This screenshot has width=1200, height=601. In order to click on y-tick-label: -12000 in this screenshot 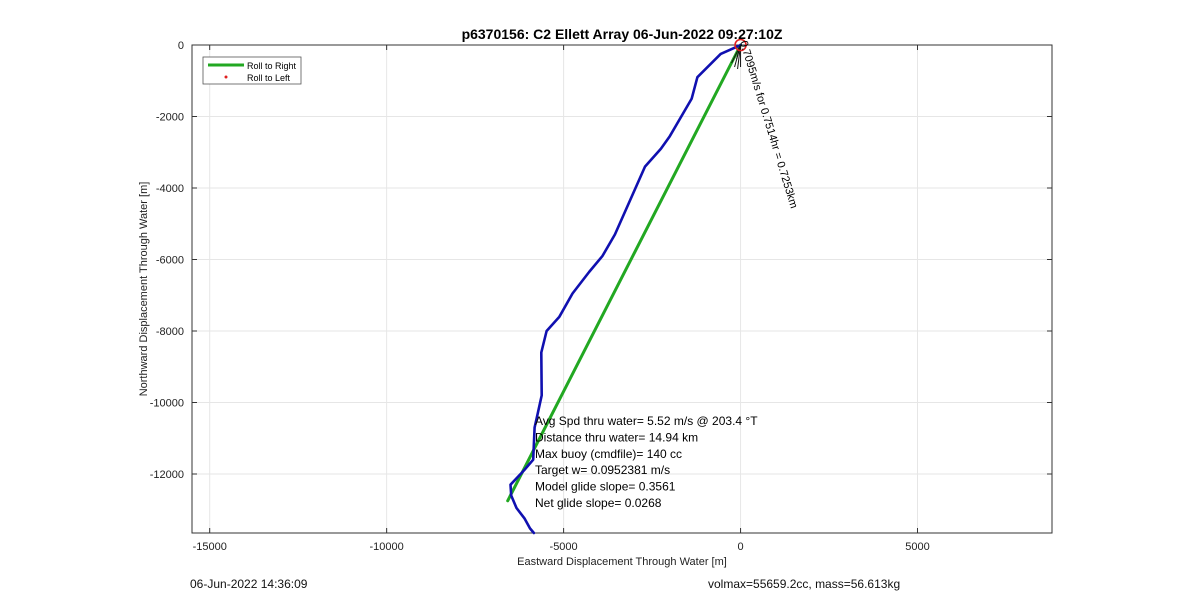, I will do `click(167, 475)`.